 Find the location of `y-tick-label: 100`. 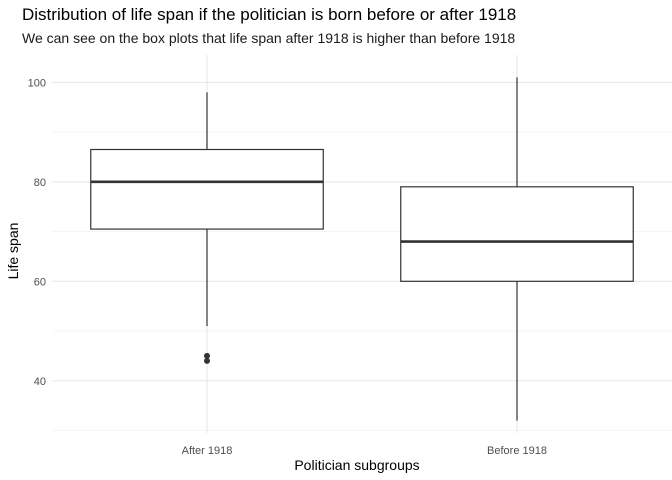

y-tick-label: 100 is located at coordinates (37, 83).